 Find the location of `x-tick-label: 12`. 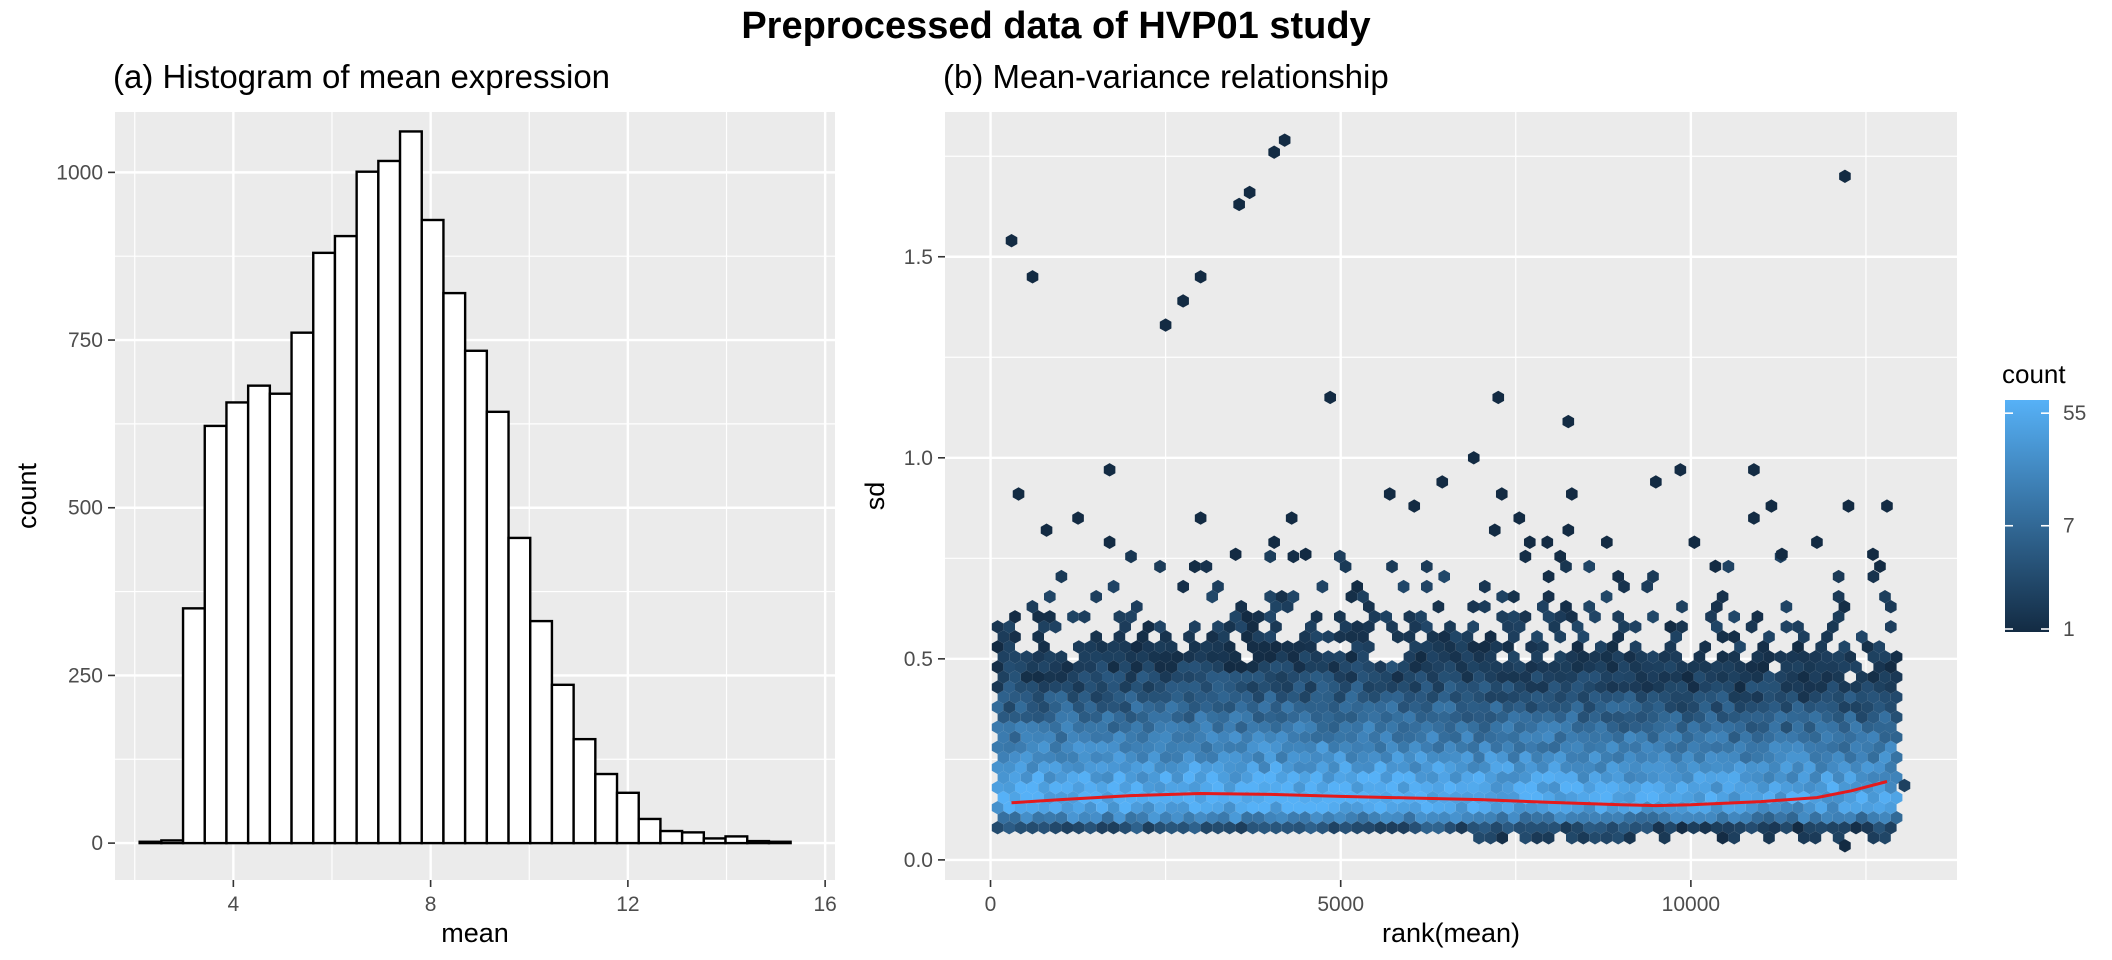

x-tick-label: 12 is located at coordinates (627, 904).